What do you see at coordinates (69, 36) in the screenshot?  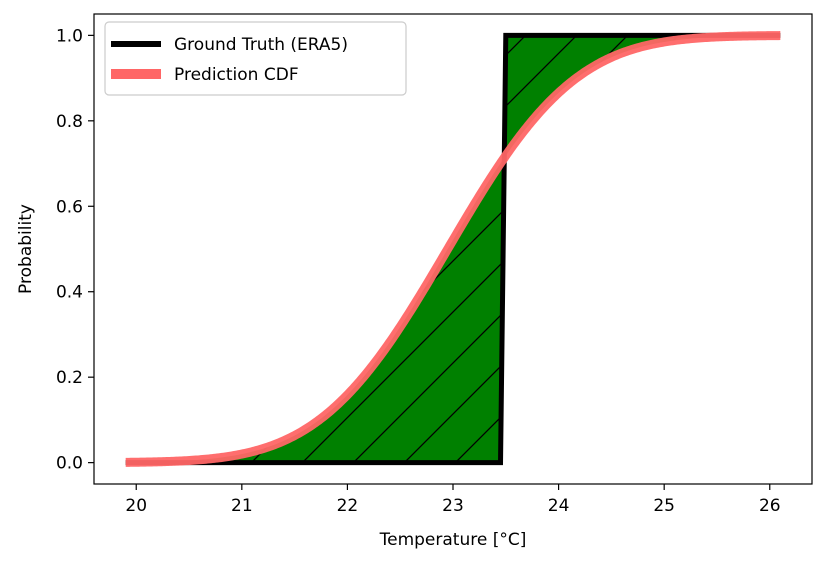 I see `y-tick-label: 1.0` at bounding box center [69, 36].